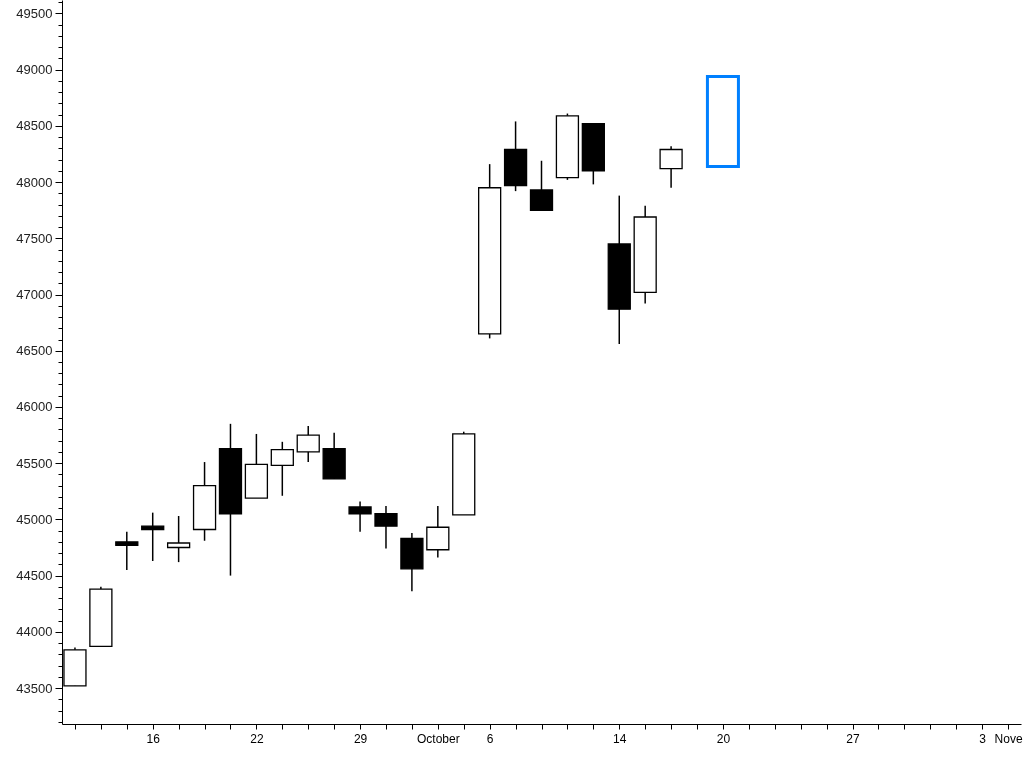  Describe the element at coordinates (34, 182) in the screenshot. I see `y-tick-label: 48000` at that location.